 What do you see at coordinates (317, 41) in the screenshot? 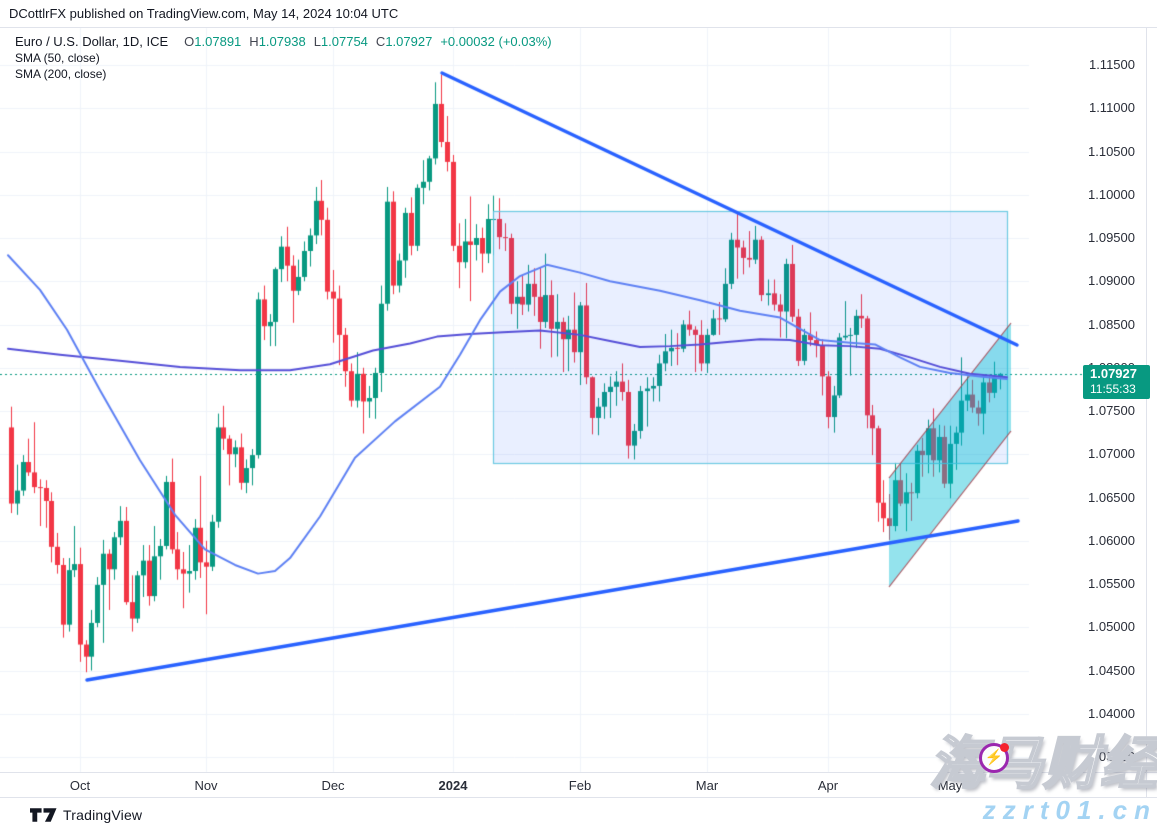
I see `low-label: L` at bounding box center [317, 41].